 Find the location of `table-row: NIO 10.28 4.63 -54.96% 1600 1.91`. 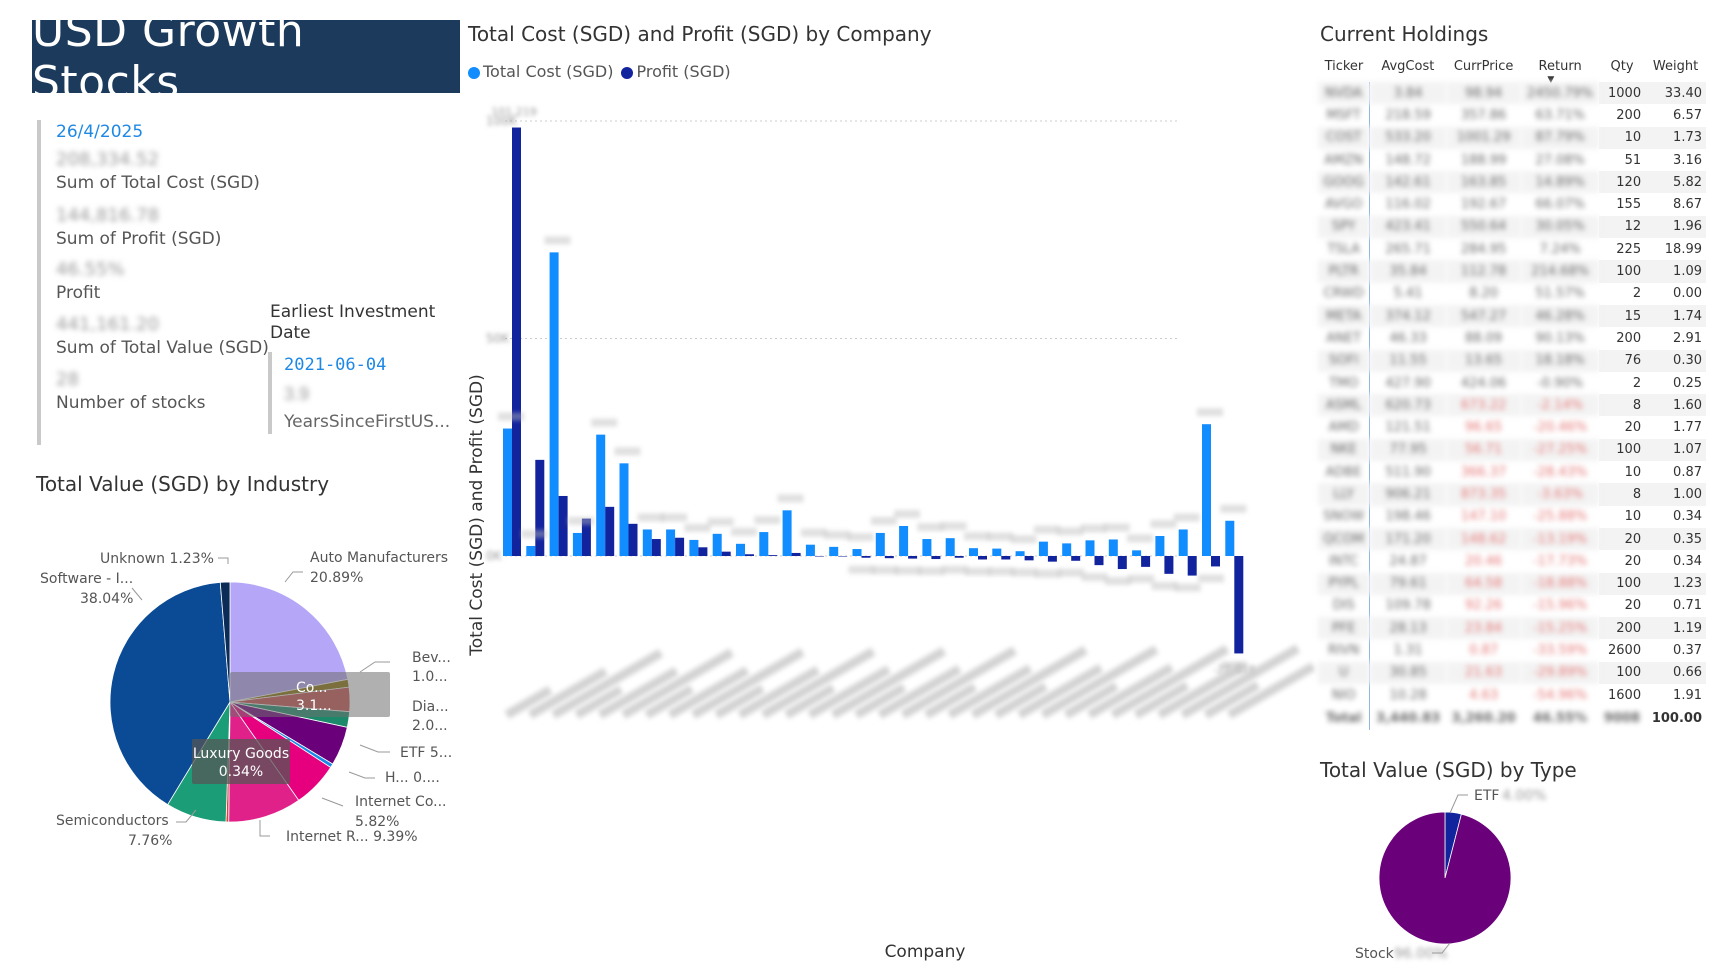

table-row: NIO 10.28 4.63 -54.96% 1600 1.91 is located at coordinates (1512, 695).